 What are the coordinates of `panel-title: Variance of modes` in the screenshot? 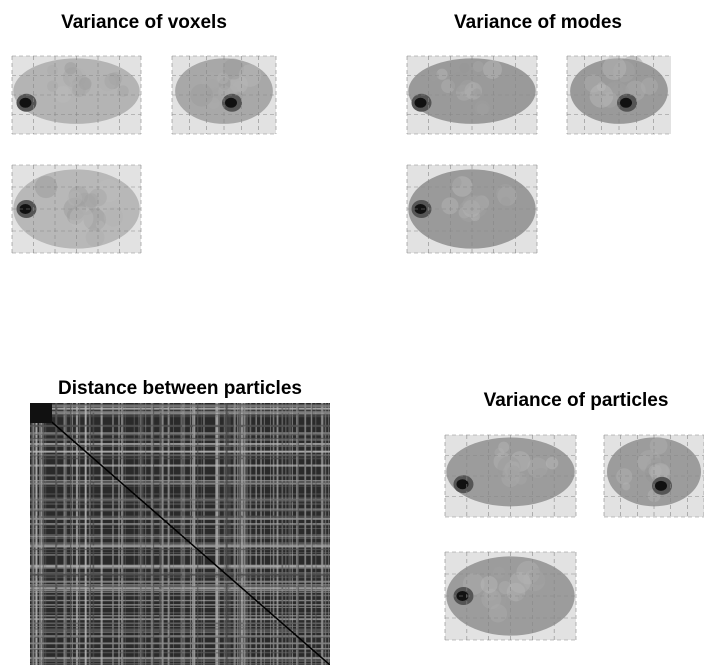 It's located at (538, 22).